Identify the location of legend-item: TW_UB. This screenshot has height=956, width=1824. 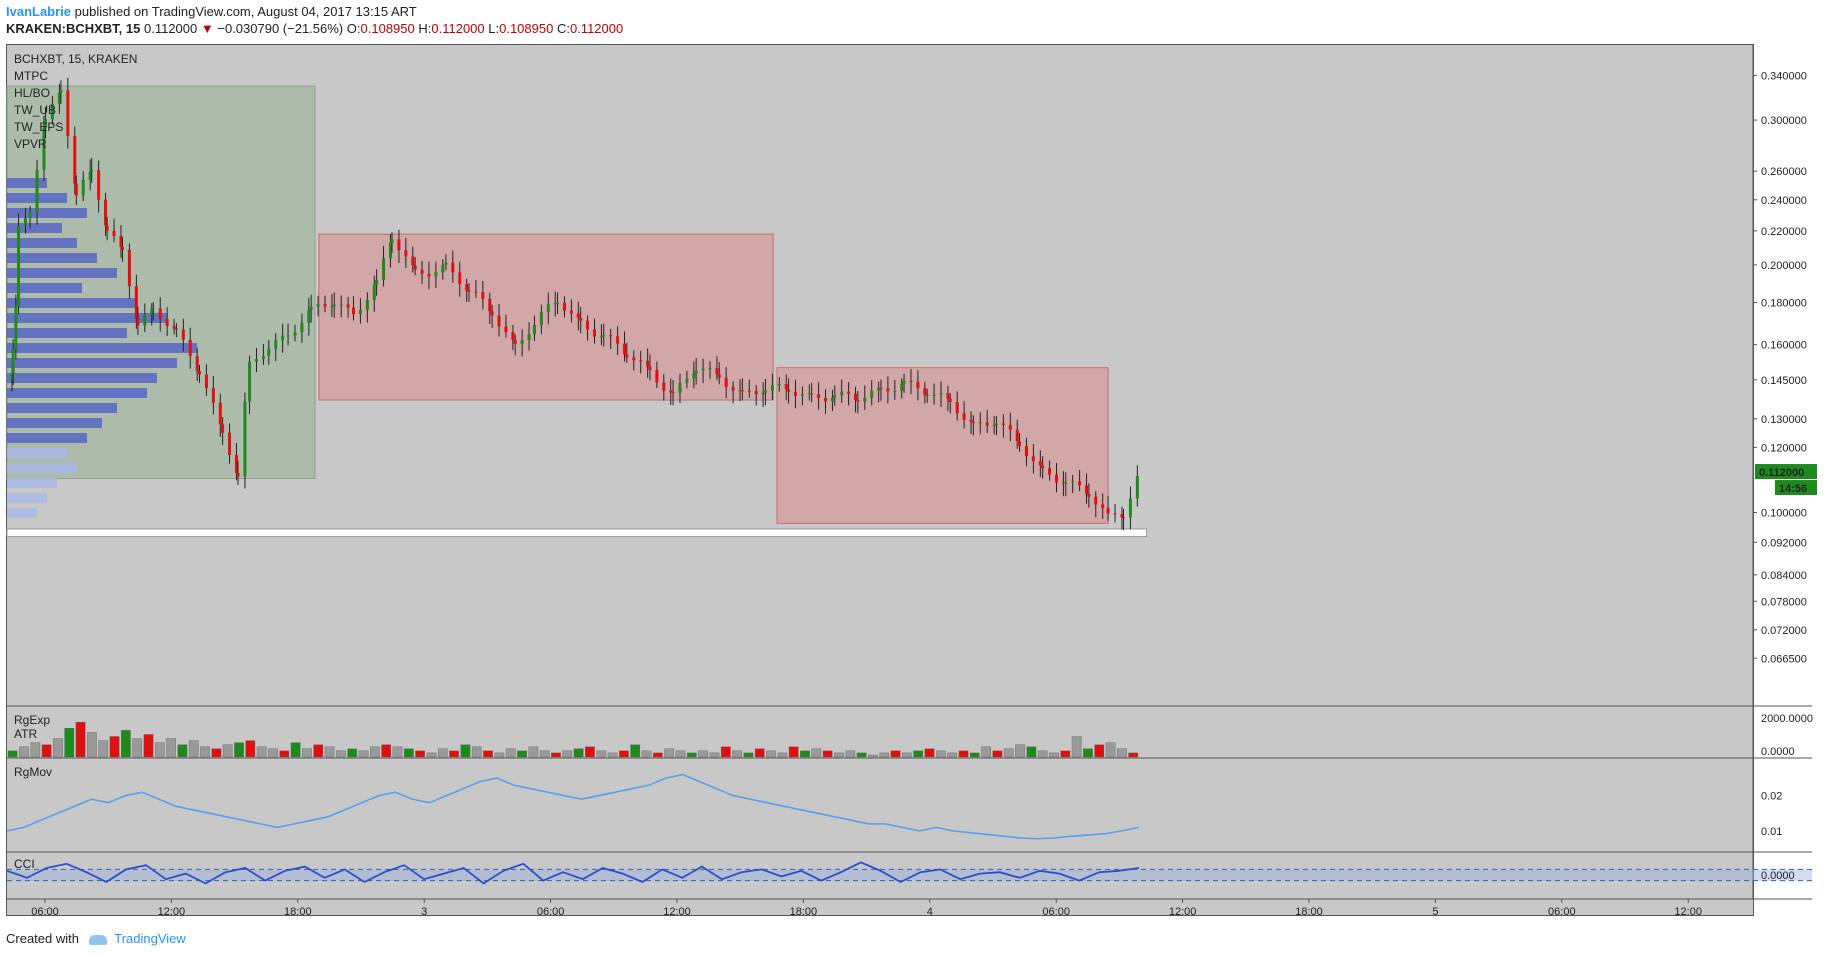
(35, 110).